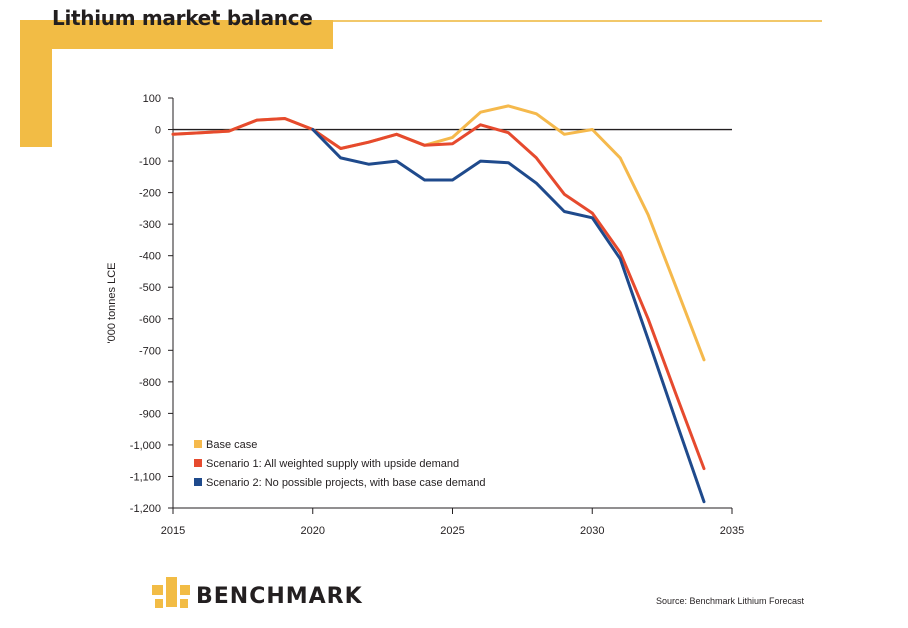 The image size is (908, 628). Describe the element at coordinates (150, 225) in the screenshot. I see `y-tick-label: -300` at that location.